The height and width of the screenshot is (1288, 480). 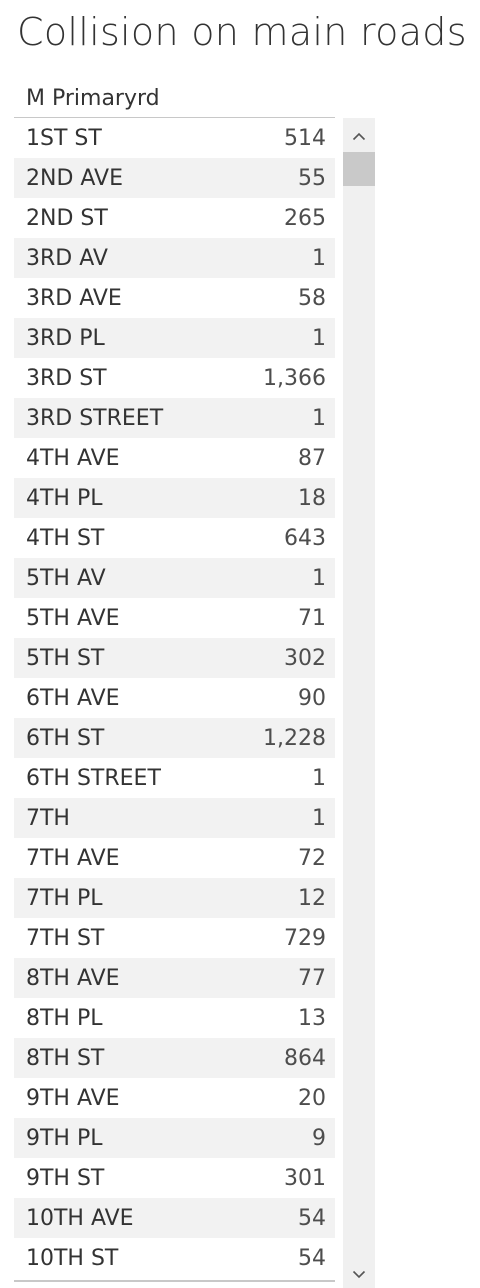 I want to click on collision-count-cell: 1,228, so click(x=294, y=738).